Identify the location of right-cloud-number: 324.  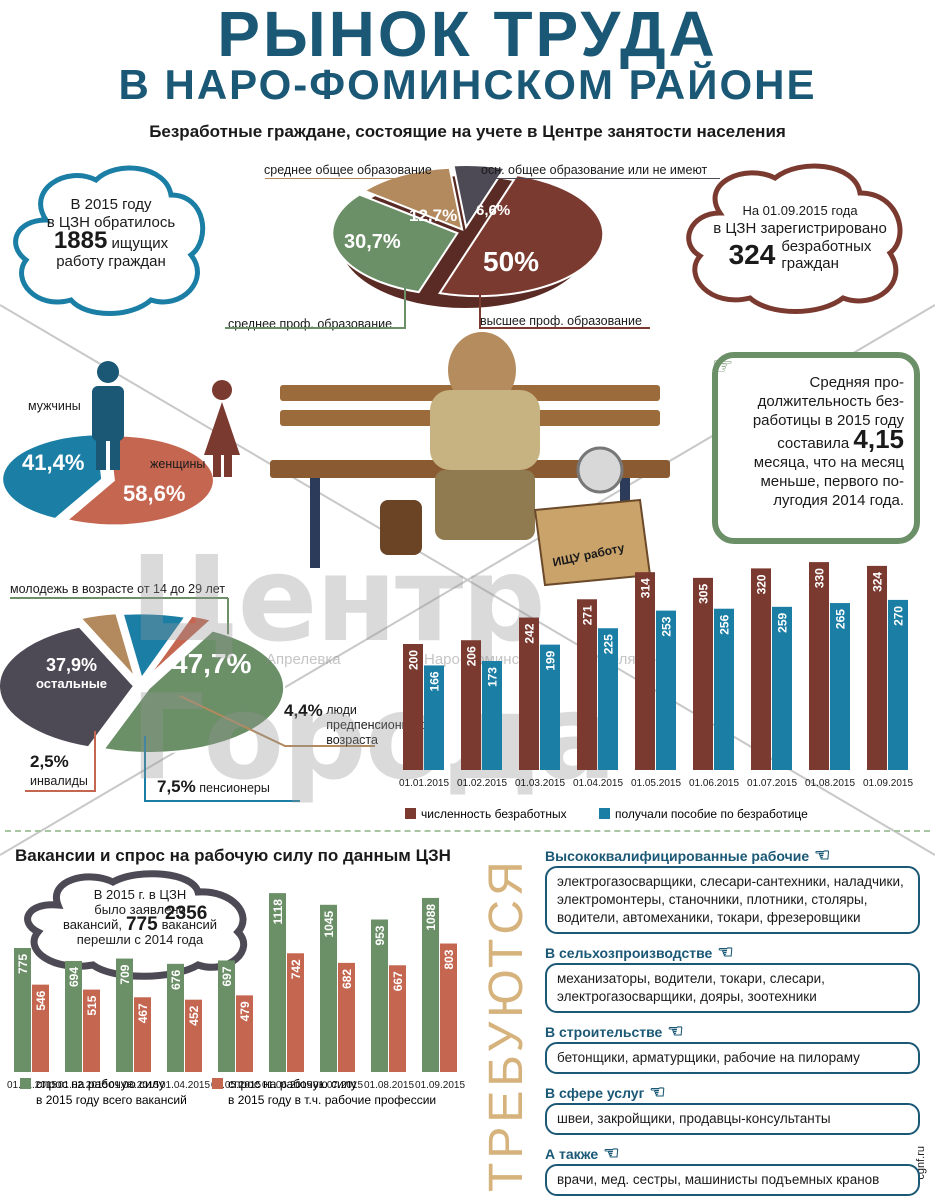
(752, 254).